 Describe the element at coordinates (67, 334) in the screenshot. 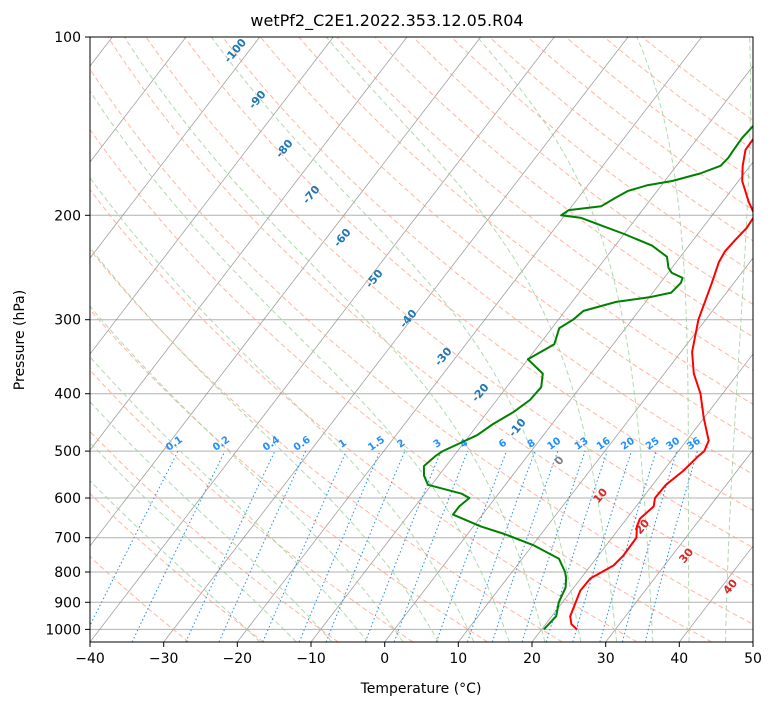

I see `y-axis-ticks: 1000 900 800 700 600 500 400 300 200 100` at that location.